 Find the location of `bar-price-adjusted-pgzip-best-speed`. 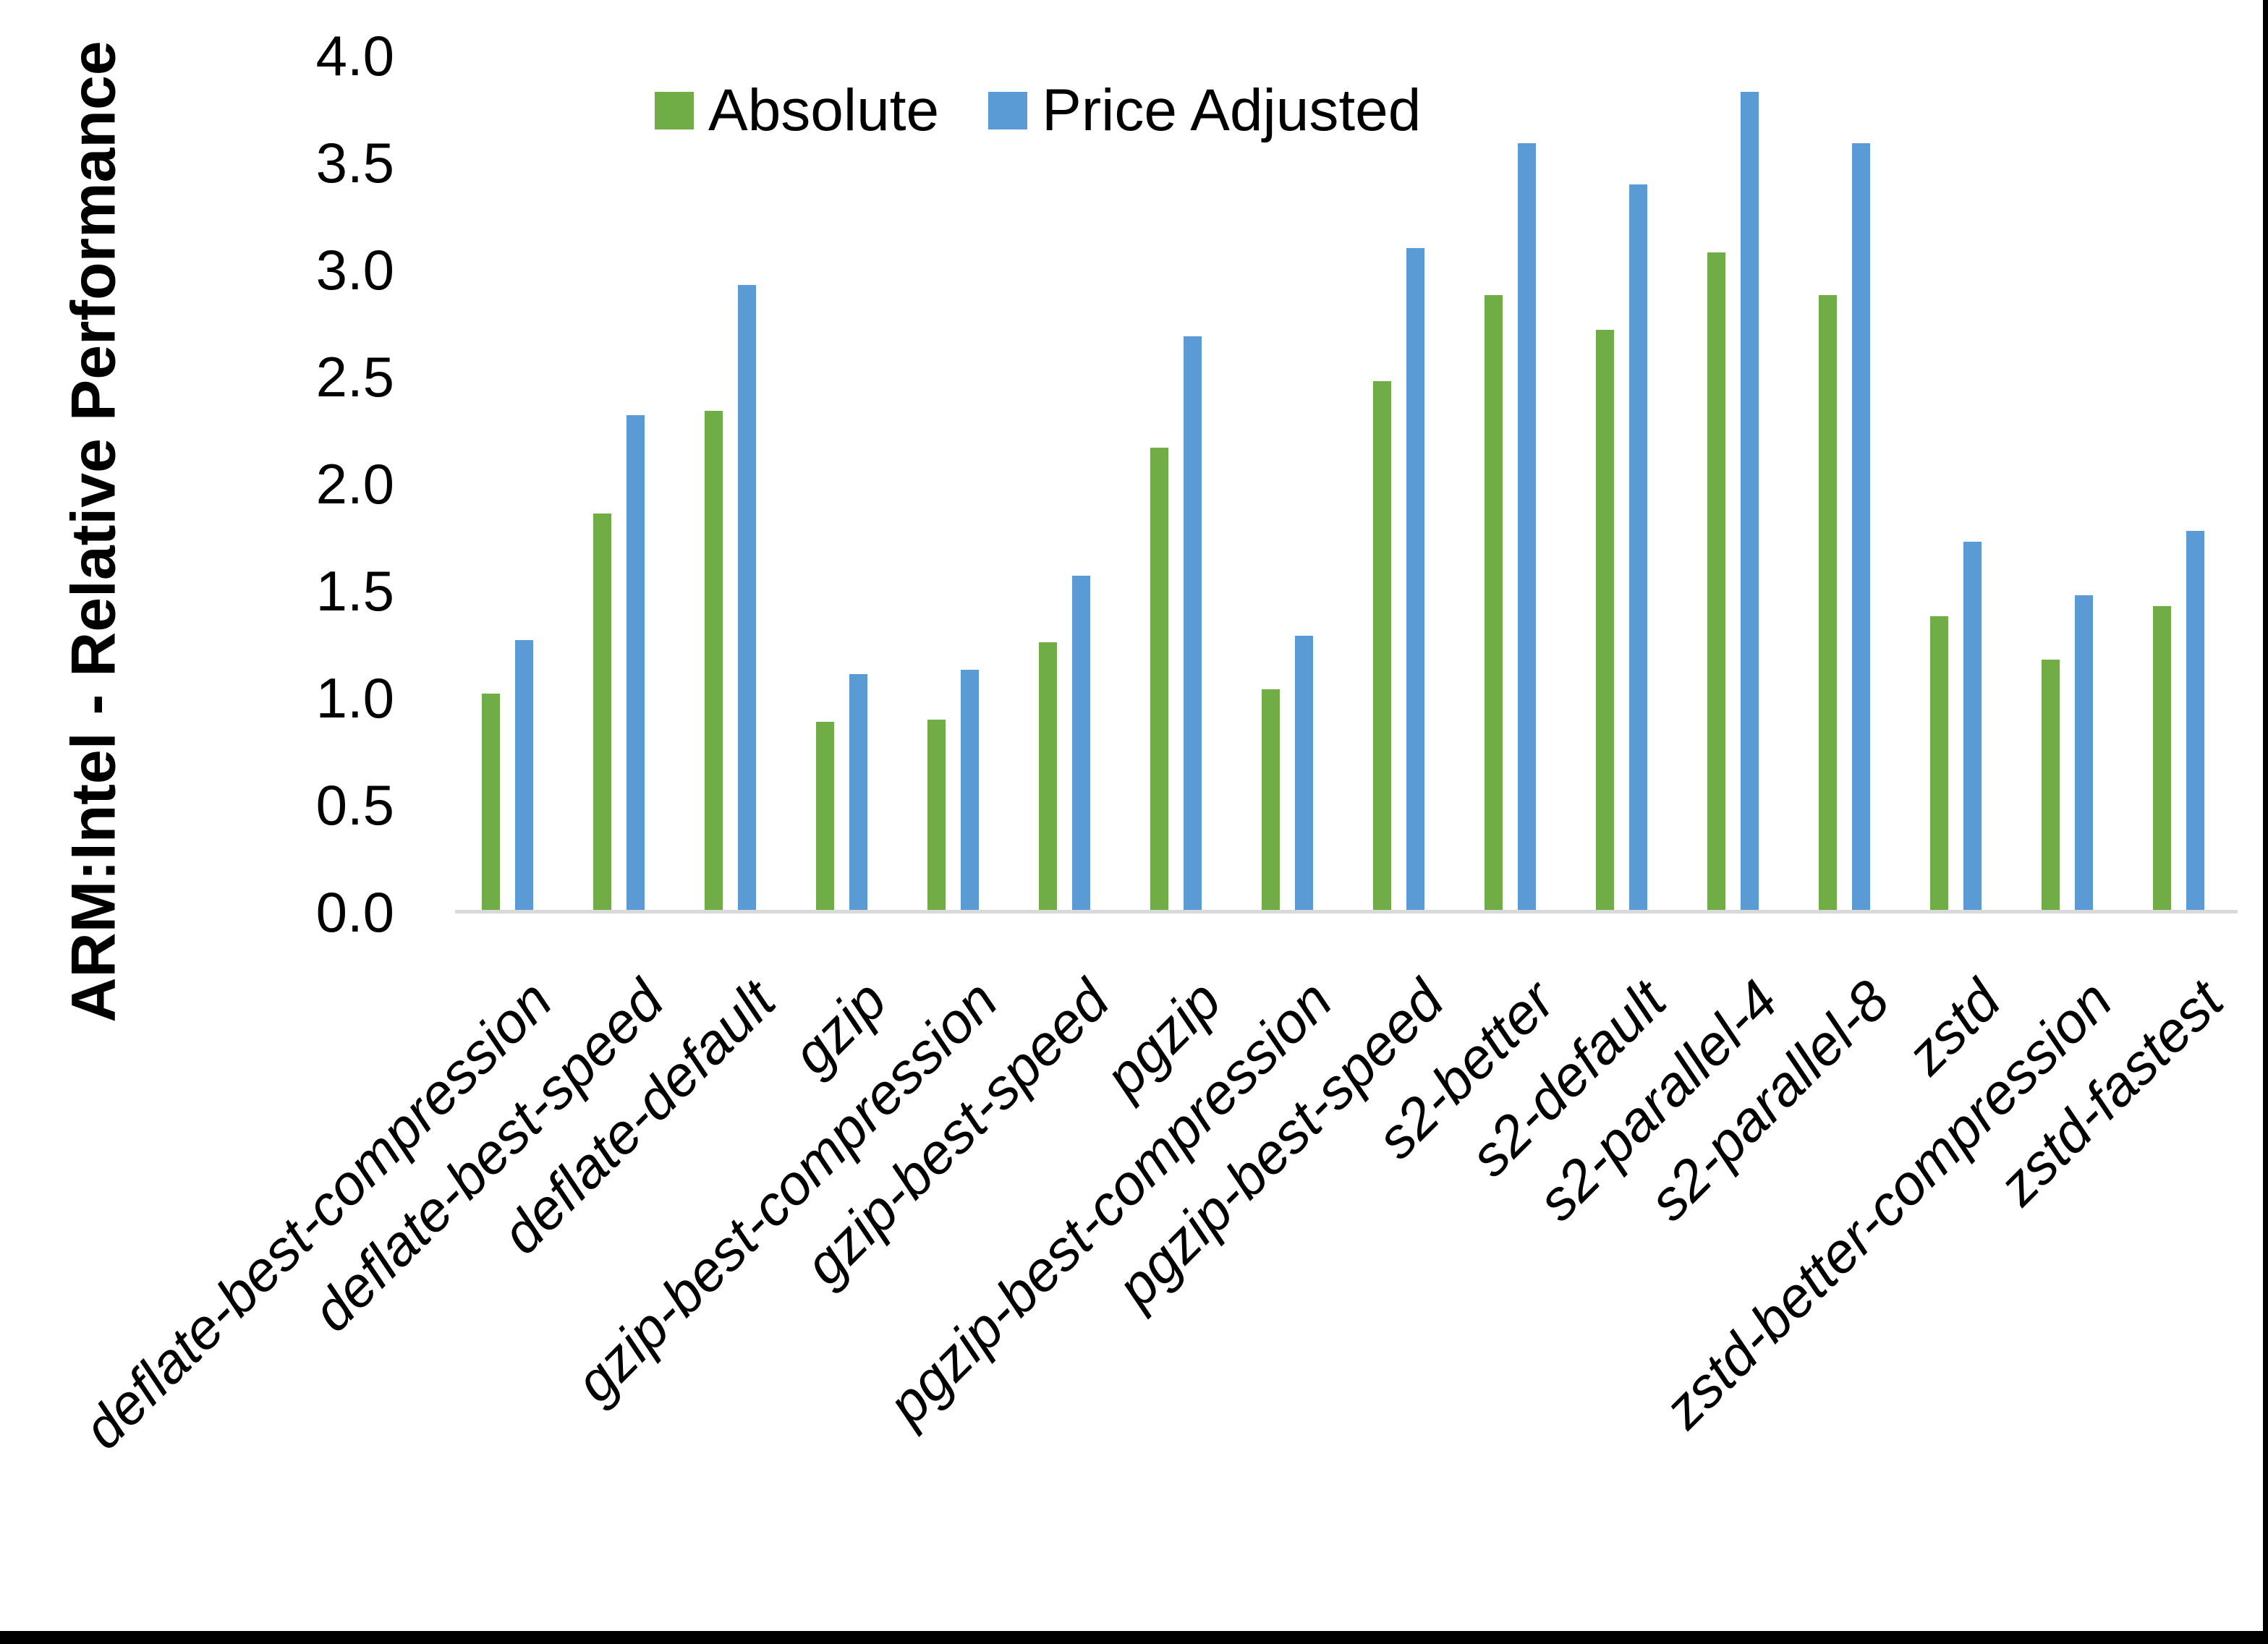

bar-price-adjusted-pgzip-best-speed is located at coordinates (1415, 579).